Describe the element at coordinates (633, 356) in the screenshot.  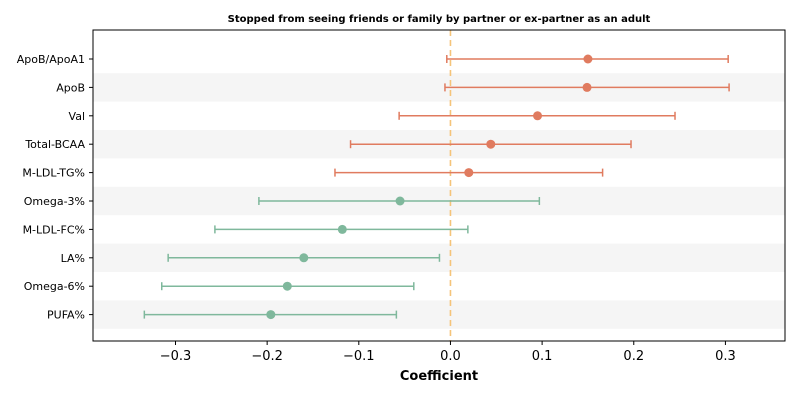
I see `x-tick-label: 0.2` at that location.